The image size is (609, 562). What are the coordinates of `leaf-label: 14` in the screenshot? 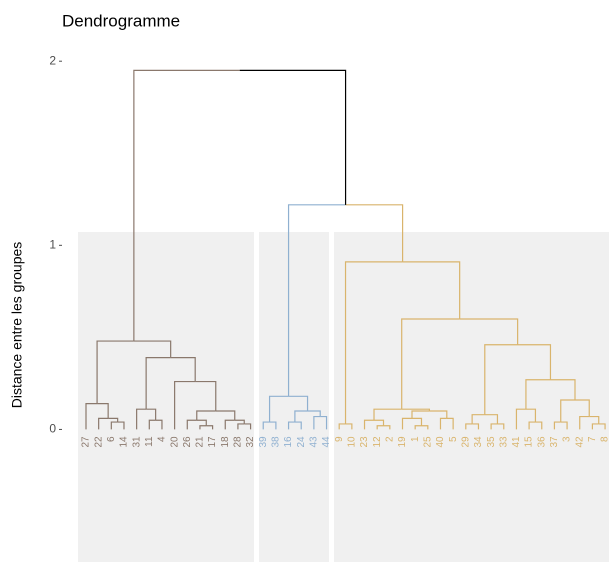 It's located at (124, 442).